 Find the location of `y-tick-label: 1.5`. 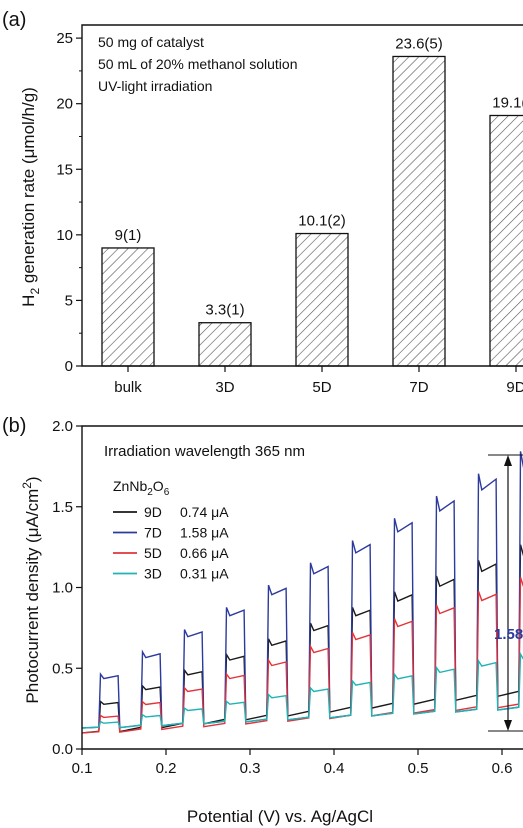

y-tick-label: 1.5 is located at coordinates (62, 507).